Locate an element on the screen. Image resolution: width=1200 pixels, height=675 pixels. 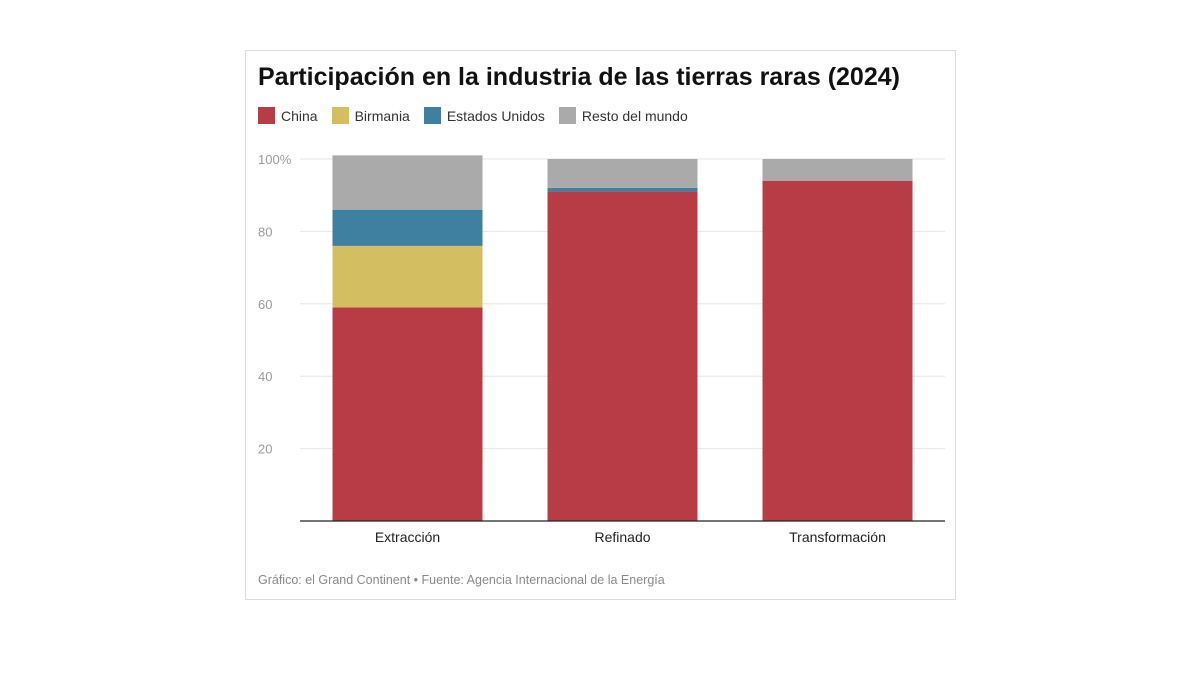
legend-label: Estados Unidos is located at coordinates (495, 115).